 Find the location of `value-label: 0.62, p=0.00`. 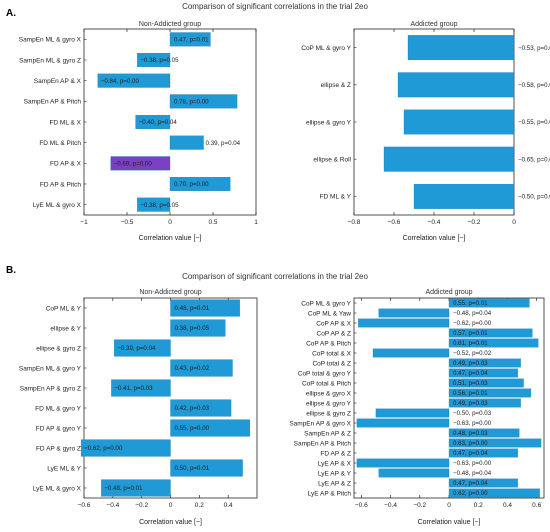

value-label: 0.62, p=0.00 is located at coordinates (470, 493).